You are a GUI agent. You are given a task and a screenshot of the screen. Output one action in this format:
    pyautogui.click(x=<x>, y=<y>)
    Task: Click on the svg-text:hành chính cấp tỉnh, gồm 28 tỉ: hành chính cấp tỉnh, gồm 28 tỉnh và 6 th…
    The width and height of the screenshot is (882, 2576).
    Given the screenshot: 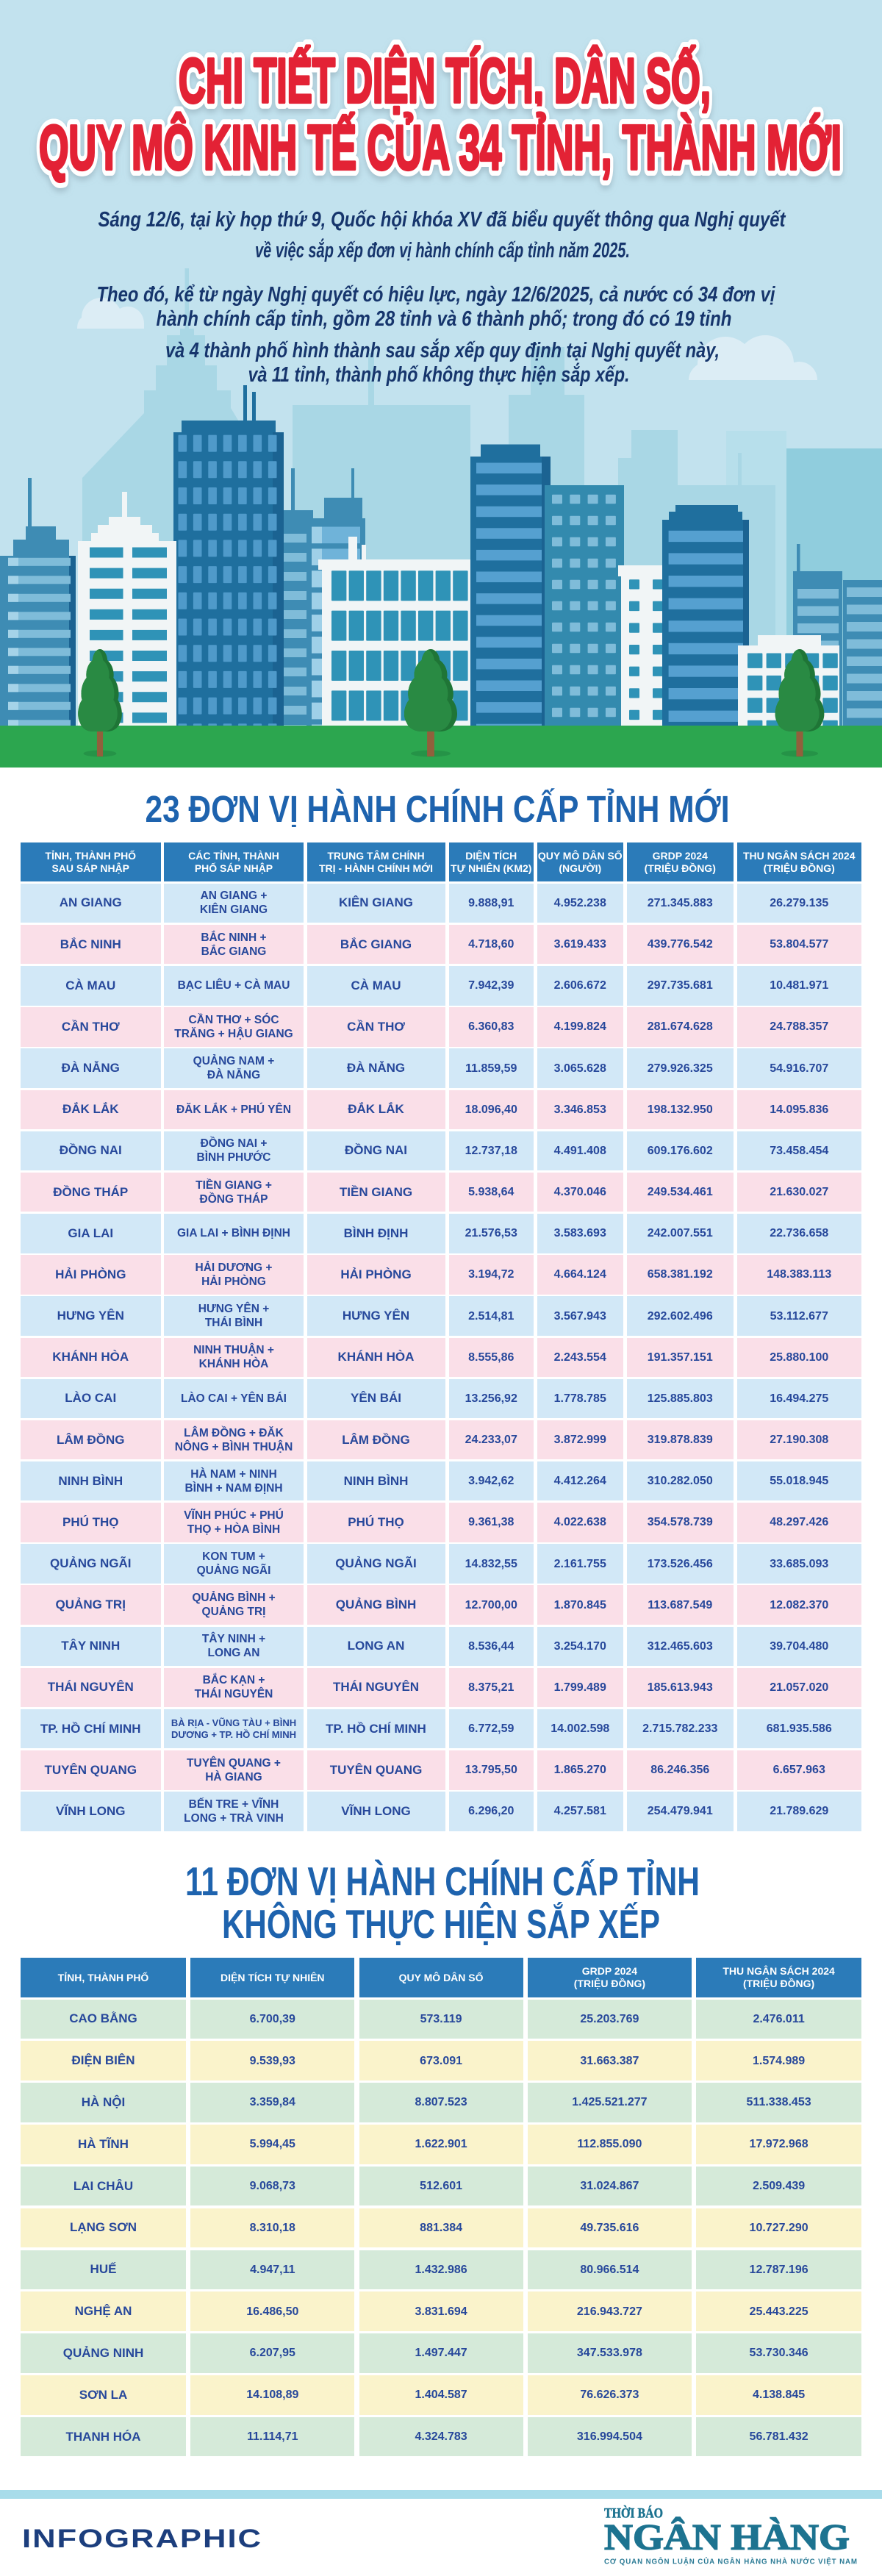 What is the action you would take?
    pyautogui.click(x=444, y=319)
    